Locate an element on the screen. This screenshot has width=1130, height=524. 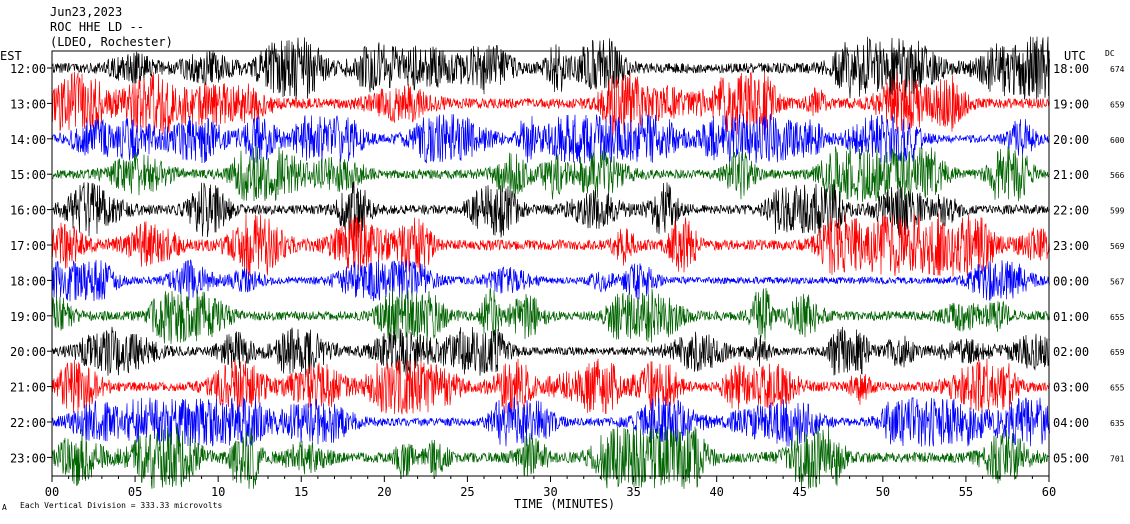
x-tick-label: 60 is located at coordinates (1049, 492).